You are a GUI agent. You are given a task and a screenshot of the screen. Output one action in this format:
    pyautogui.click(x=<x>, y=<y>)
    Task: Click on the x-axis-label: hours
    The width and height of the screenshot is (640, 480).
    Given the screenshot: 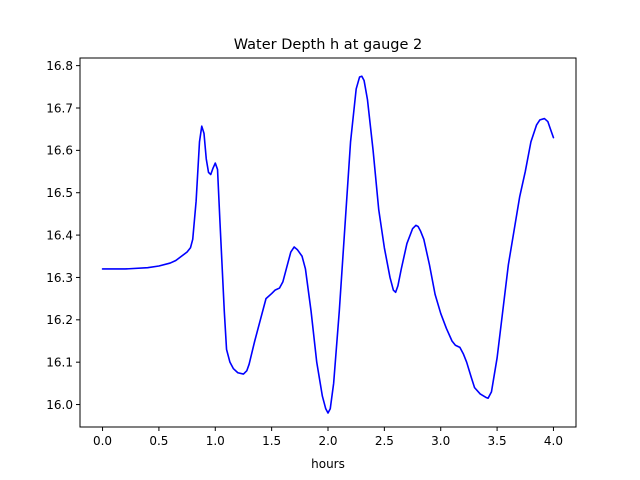 What is the action you would take?
    pyautogui.click(x=328, y=464)
    